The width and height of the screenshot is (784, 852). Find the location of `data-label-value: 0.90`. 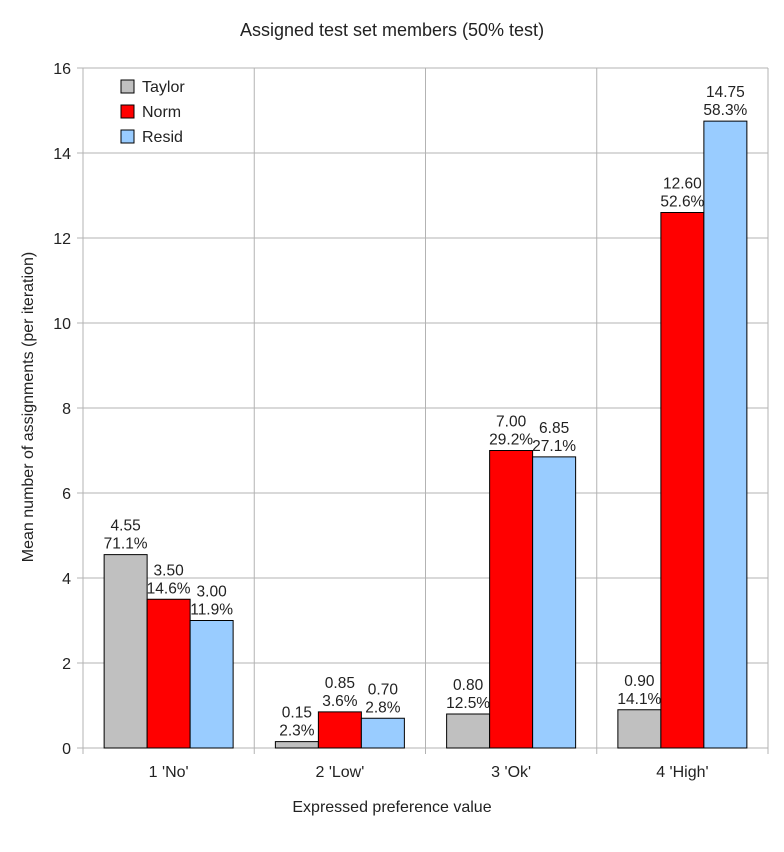

data-label-value: 0.90 is located at coordinates (639, 681).